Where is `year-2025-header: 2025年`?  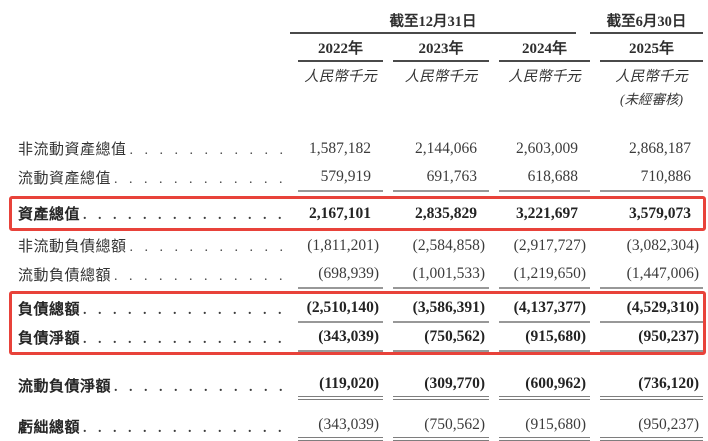
year-2025-header: 2025年 is located at coordinates (651, 48).